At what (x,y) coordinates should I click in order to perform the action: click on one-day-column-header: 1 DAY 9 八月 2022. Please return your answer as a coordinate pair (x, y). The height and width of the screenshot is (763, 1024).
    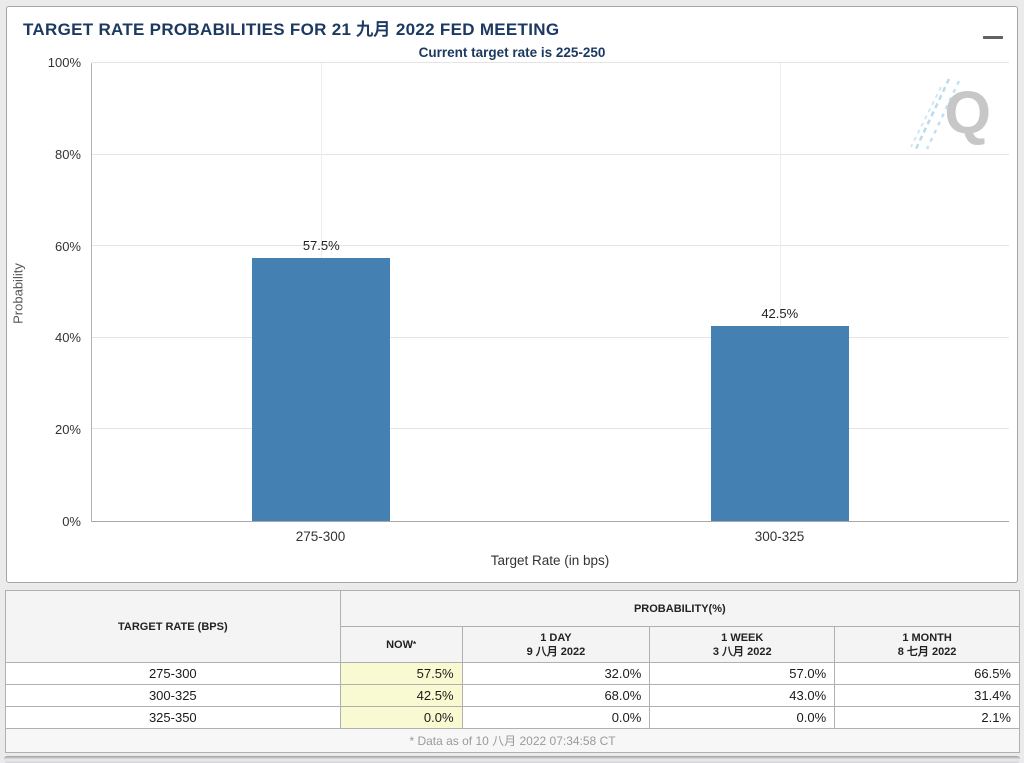
    Looking at the image, I should click on (556, 644).